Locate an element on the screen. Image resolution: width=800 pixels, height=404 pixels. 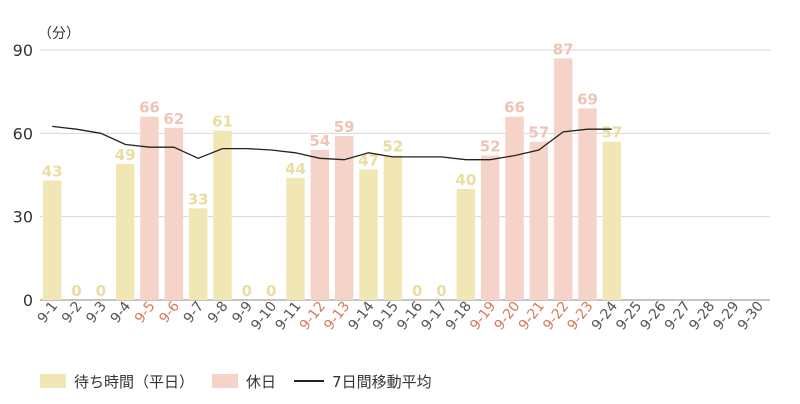
y-tick-label: 60 is located at coordinates (23, 133).